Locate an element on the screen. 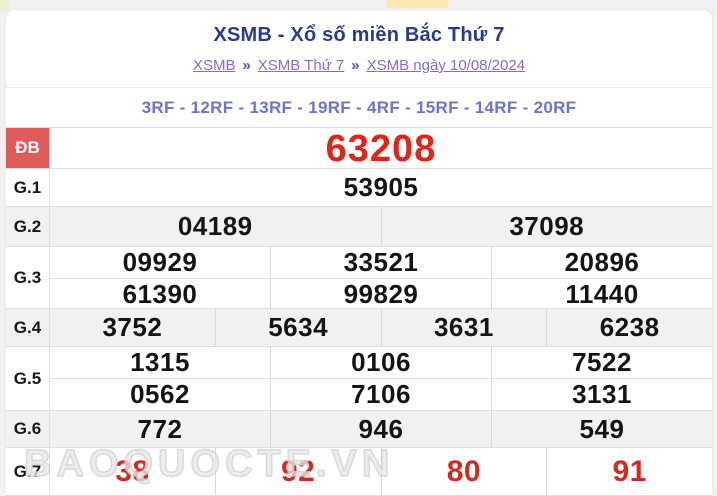 This screenshot has width=717, height=496. prize-value: 5634 is located at coordinates (297, 327).